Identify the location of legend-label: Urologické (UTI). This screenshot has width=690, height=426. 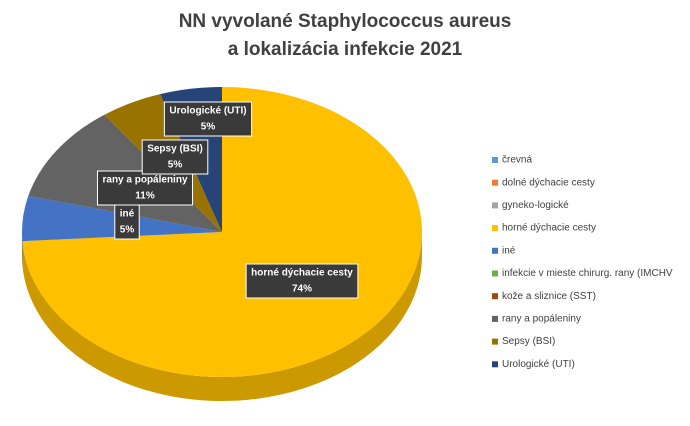
(538, 364).